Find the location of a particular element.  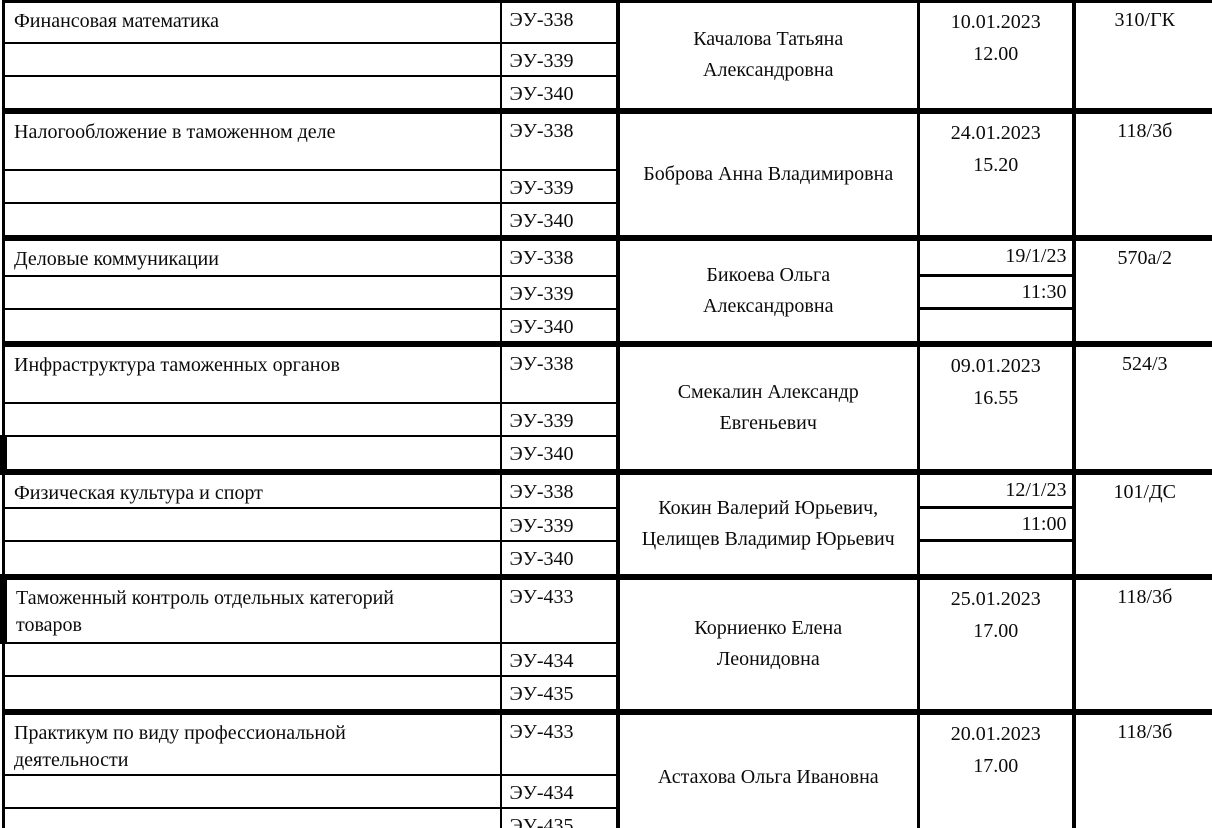

exam-time: 16.55 is located at coordinates (996, 397).